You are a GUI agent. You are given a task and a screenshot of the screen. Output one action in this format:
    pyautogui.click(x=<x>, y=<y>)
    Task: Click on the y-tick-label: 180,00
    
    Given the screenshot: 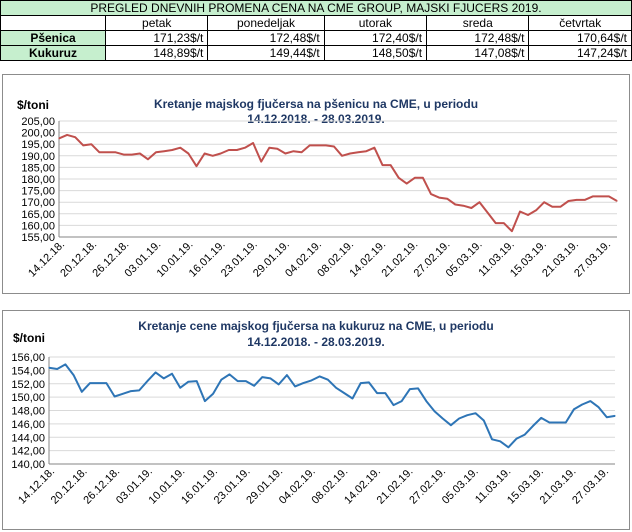 What is the action you would take?
    pyautogui.click(x=38, y=180)
    